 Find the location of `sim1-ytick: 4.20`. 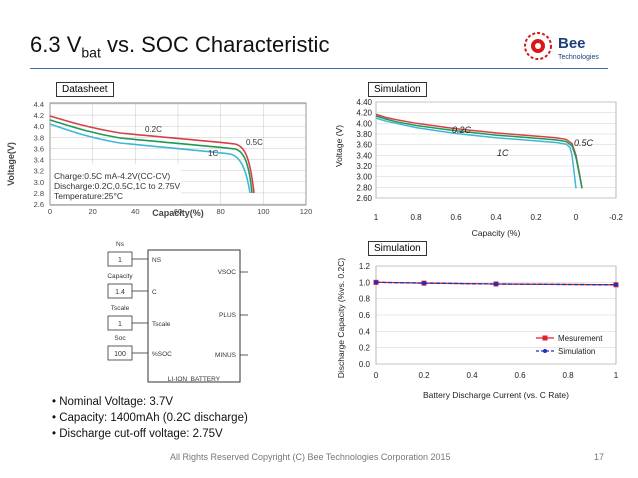

sim1-ytick: 4.20 is located at coordinates (364, 113).